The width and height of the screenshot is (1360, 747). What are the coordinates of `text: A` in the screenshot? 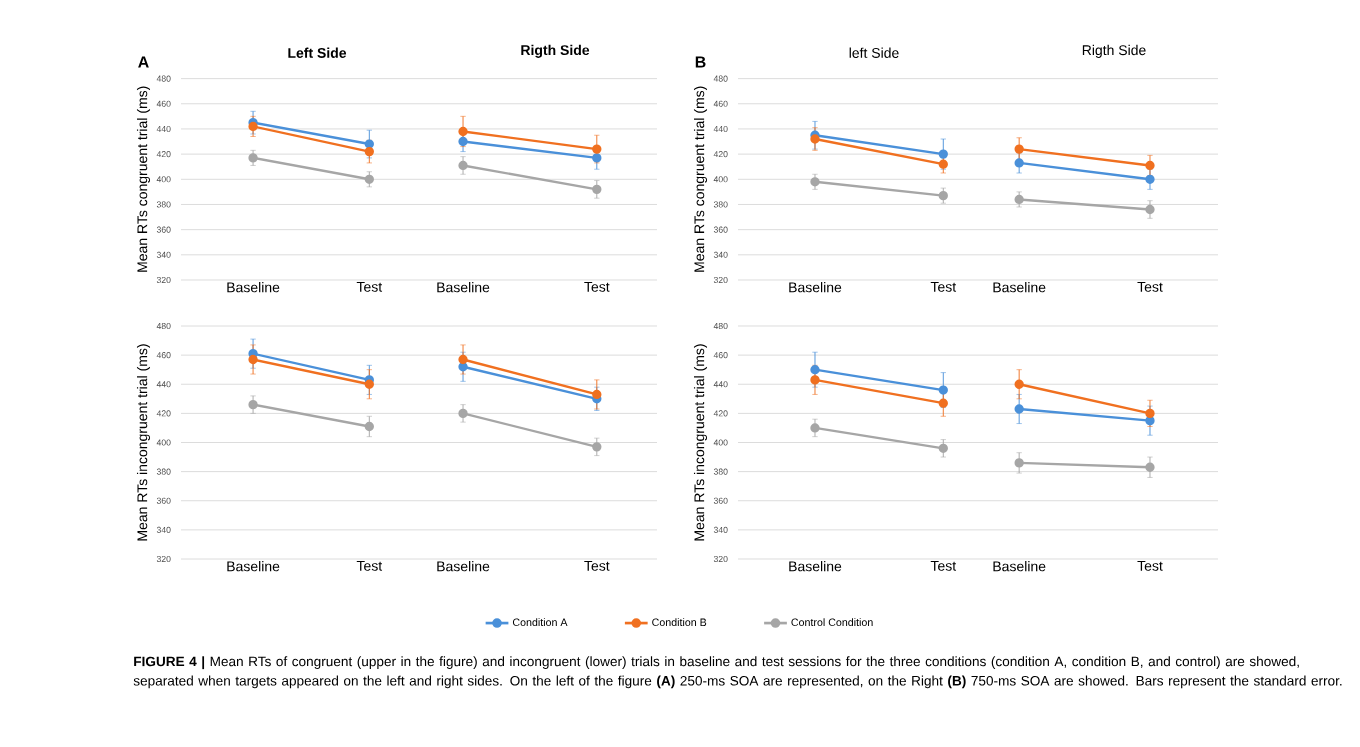 It's located at (143, 62).